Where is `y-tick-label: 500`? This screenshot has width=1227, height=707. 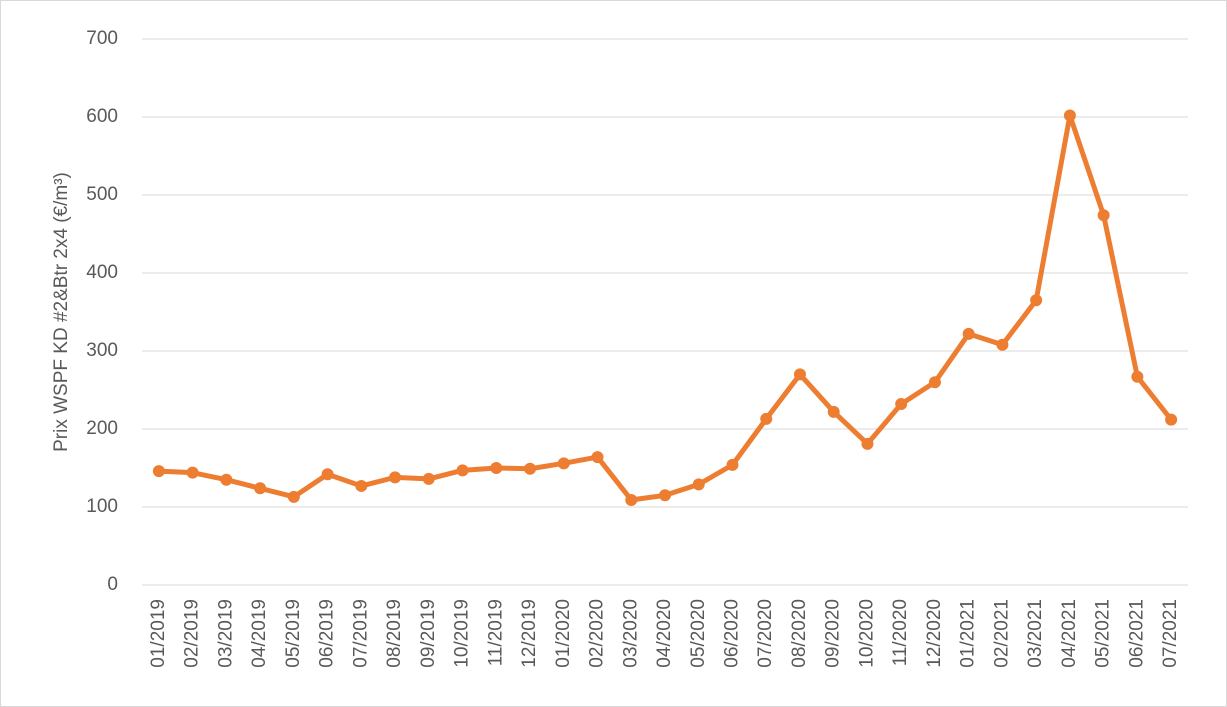 y-tick-label: 500 is located at coordinates (102, 194).